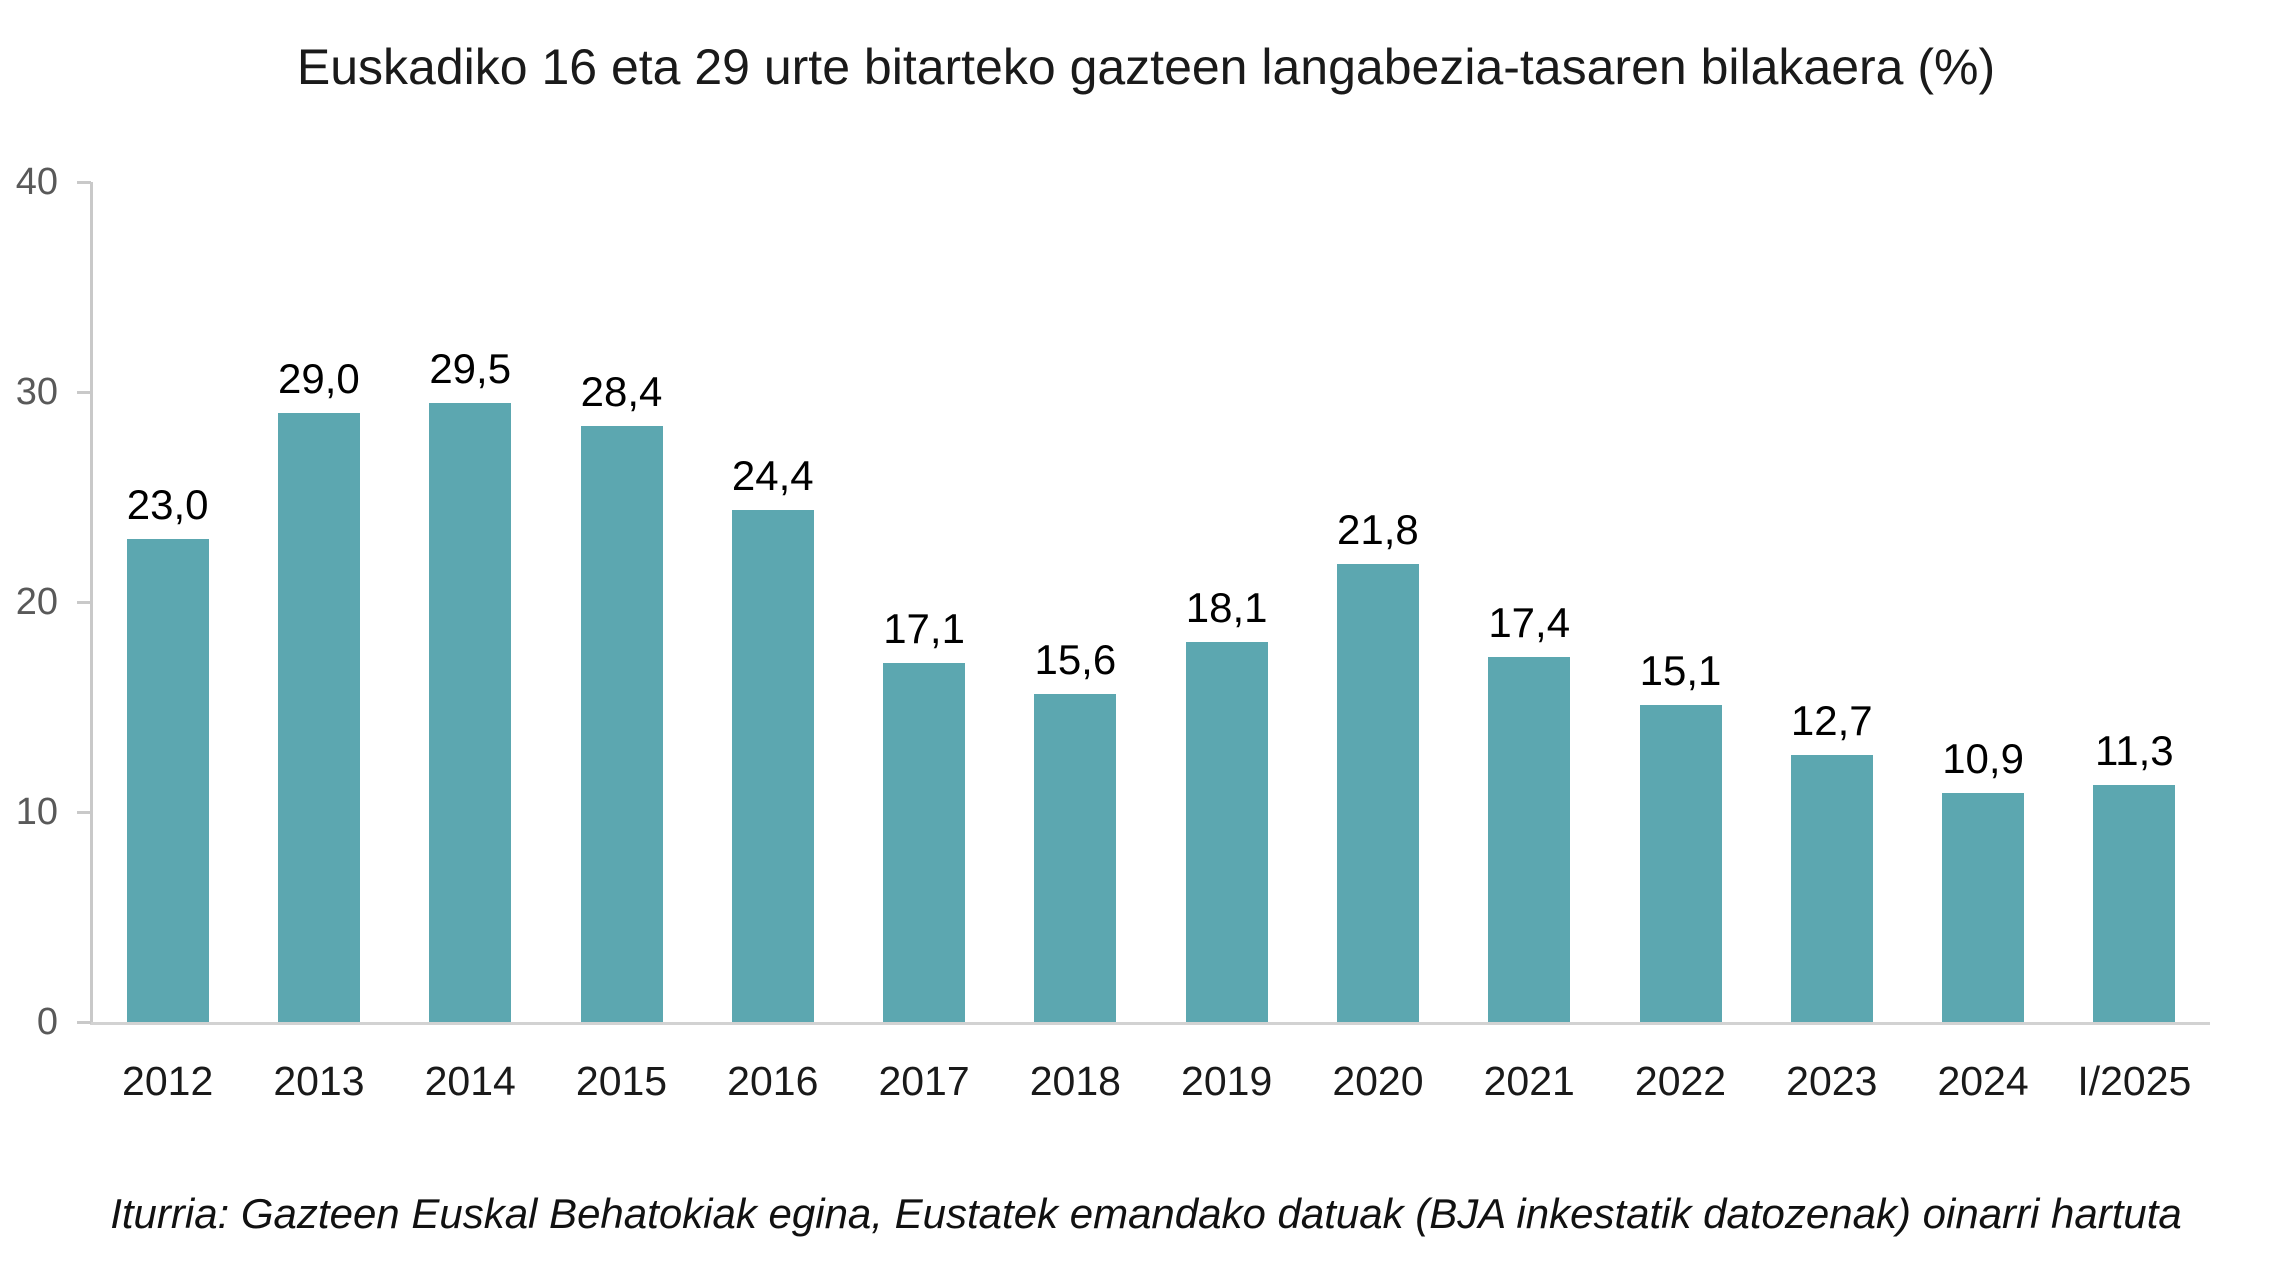 The image size is (2292, 1265). I want to click on x-category-label: 2023, so click(1832, 1081).